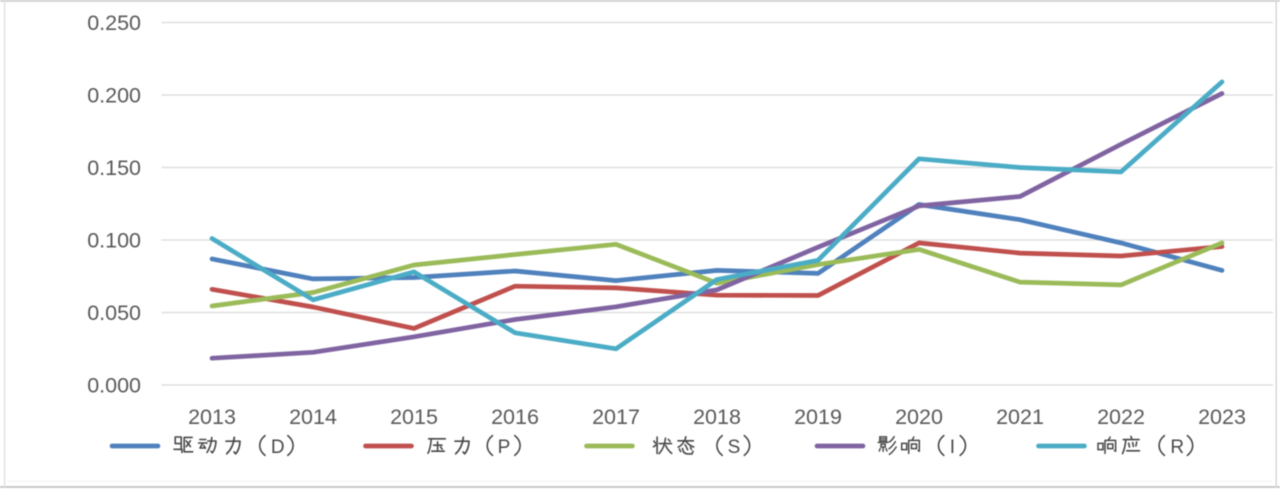 This screenshot has height=491, width=1280. Describe the element at coordinates (1177, 447) in the screenshot. I see `svg-text: R` at that location.